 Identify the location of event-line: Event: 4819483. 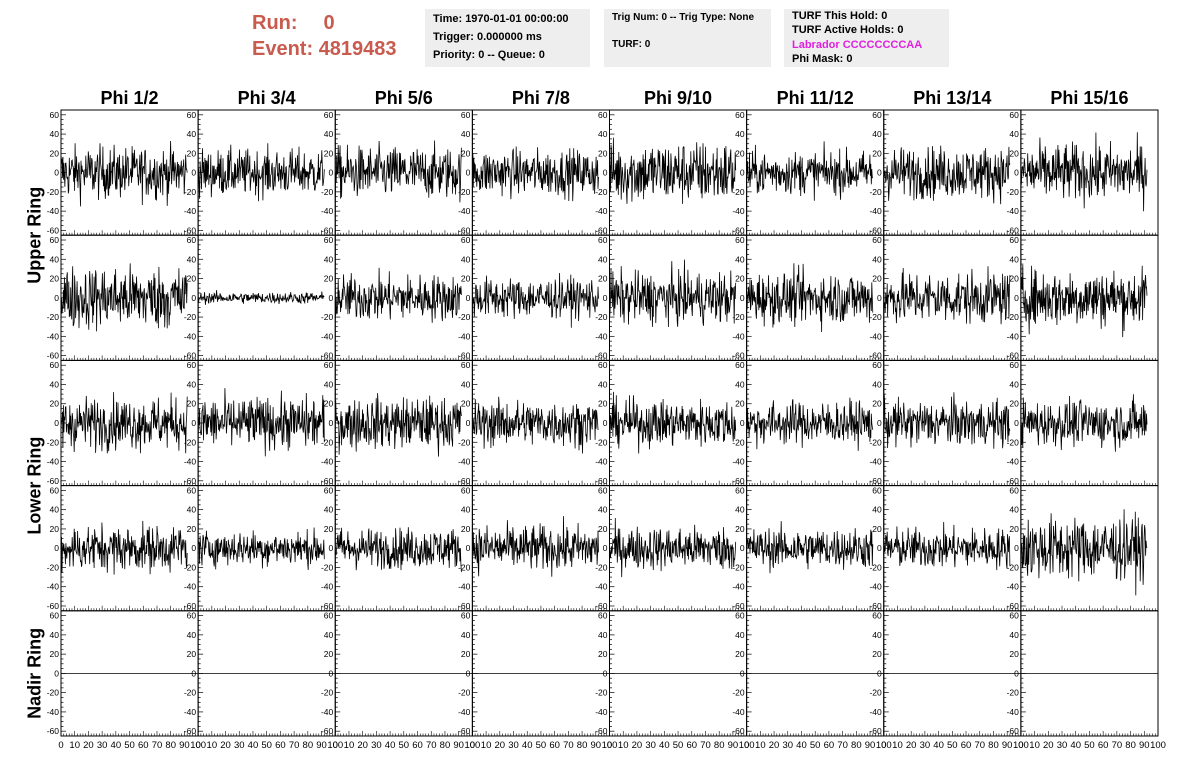
(324, 49).